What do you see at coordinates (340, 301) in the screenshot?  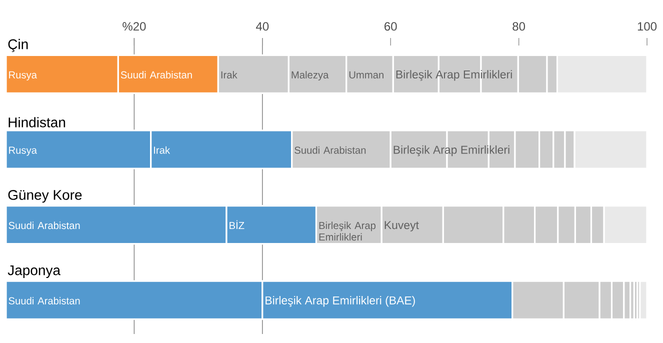 I see `data-label: Birleşik Arap Emirlikleri (BAE)` at bounding box center [340, 301].